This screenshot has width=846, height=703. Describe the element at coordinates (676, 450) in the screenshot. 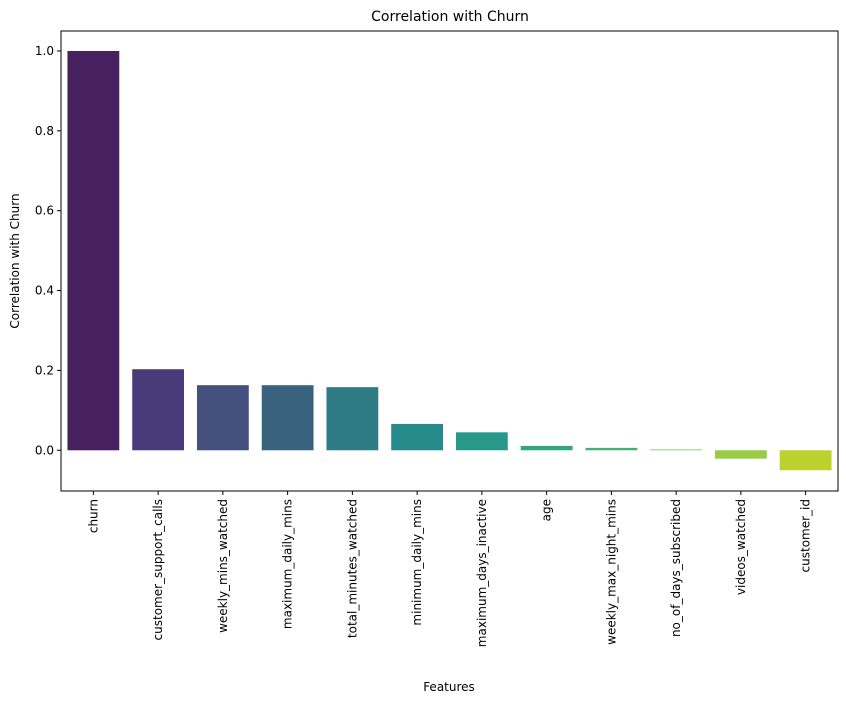

I see `bar-no_of_days_subscribed` at that location.